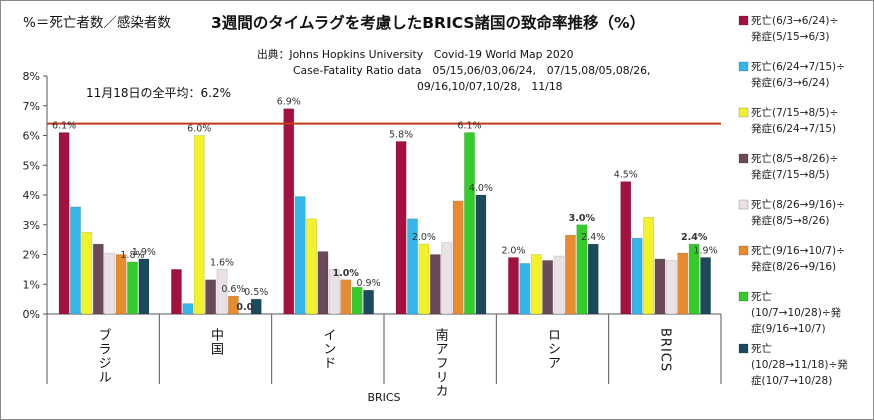  What do you see at coordinates (215, 342) in the screenshot?
I see `category-label: 中国` at bounding box center [215, 342].